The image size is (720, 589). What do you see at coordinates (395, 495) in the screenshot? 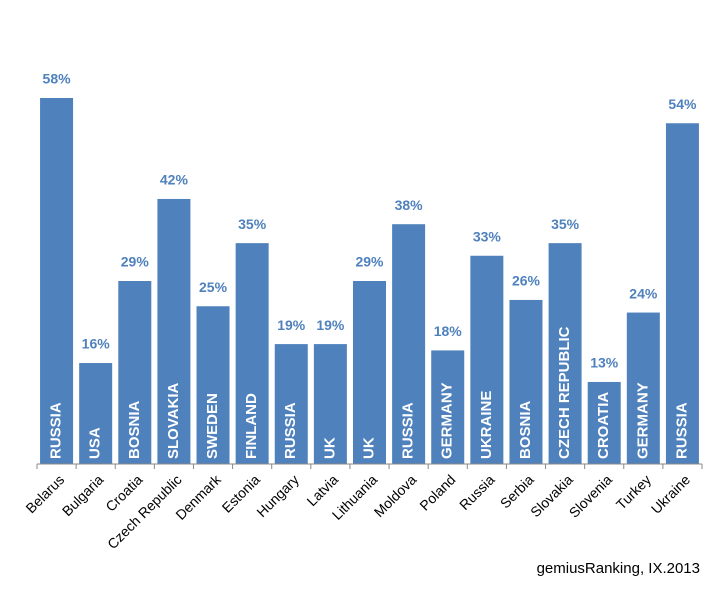
I see `x-tick-label: Moldova` at bounding box center [395, 495].